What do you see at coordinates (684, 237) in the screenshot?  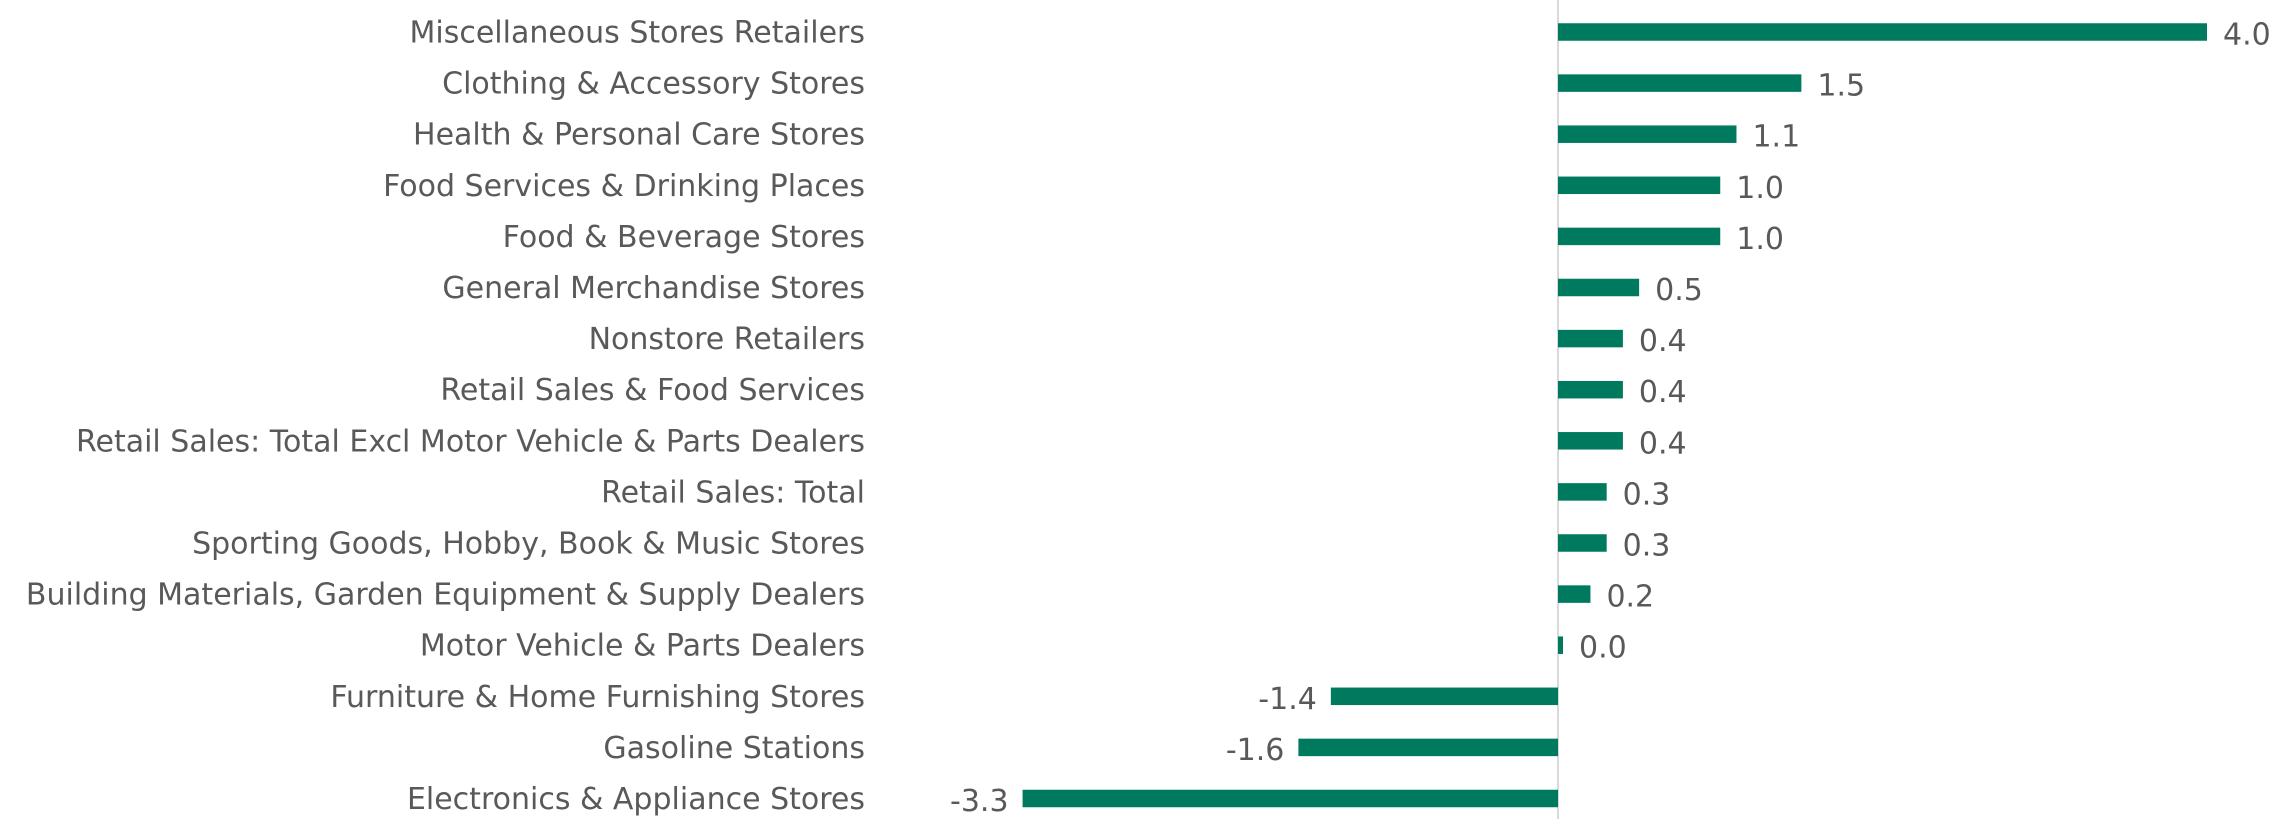 I see `category-label: Food & Beverage Stores` at bounding box center [684, 237].